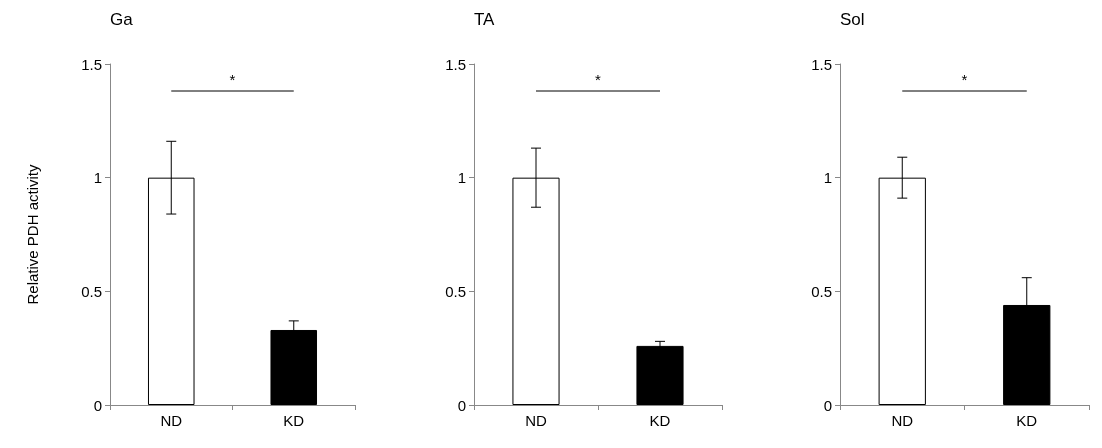 The width and height of the screenshot is (1102, 448). I want to click on chart-title: Ga, so click(122, 19).